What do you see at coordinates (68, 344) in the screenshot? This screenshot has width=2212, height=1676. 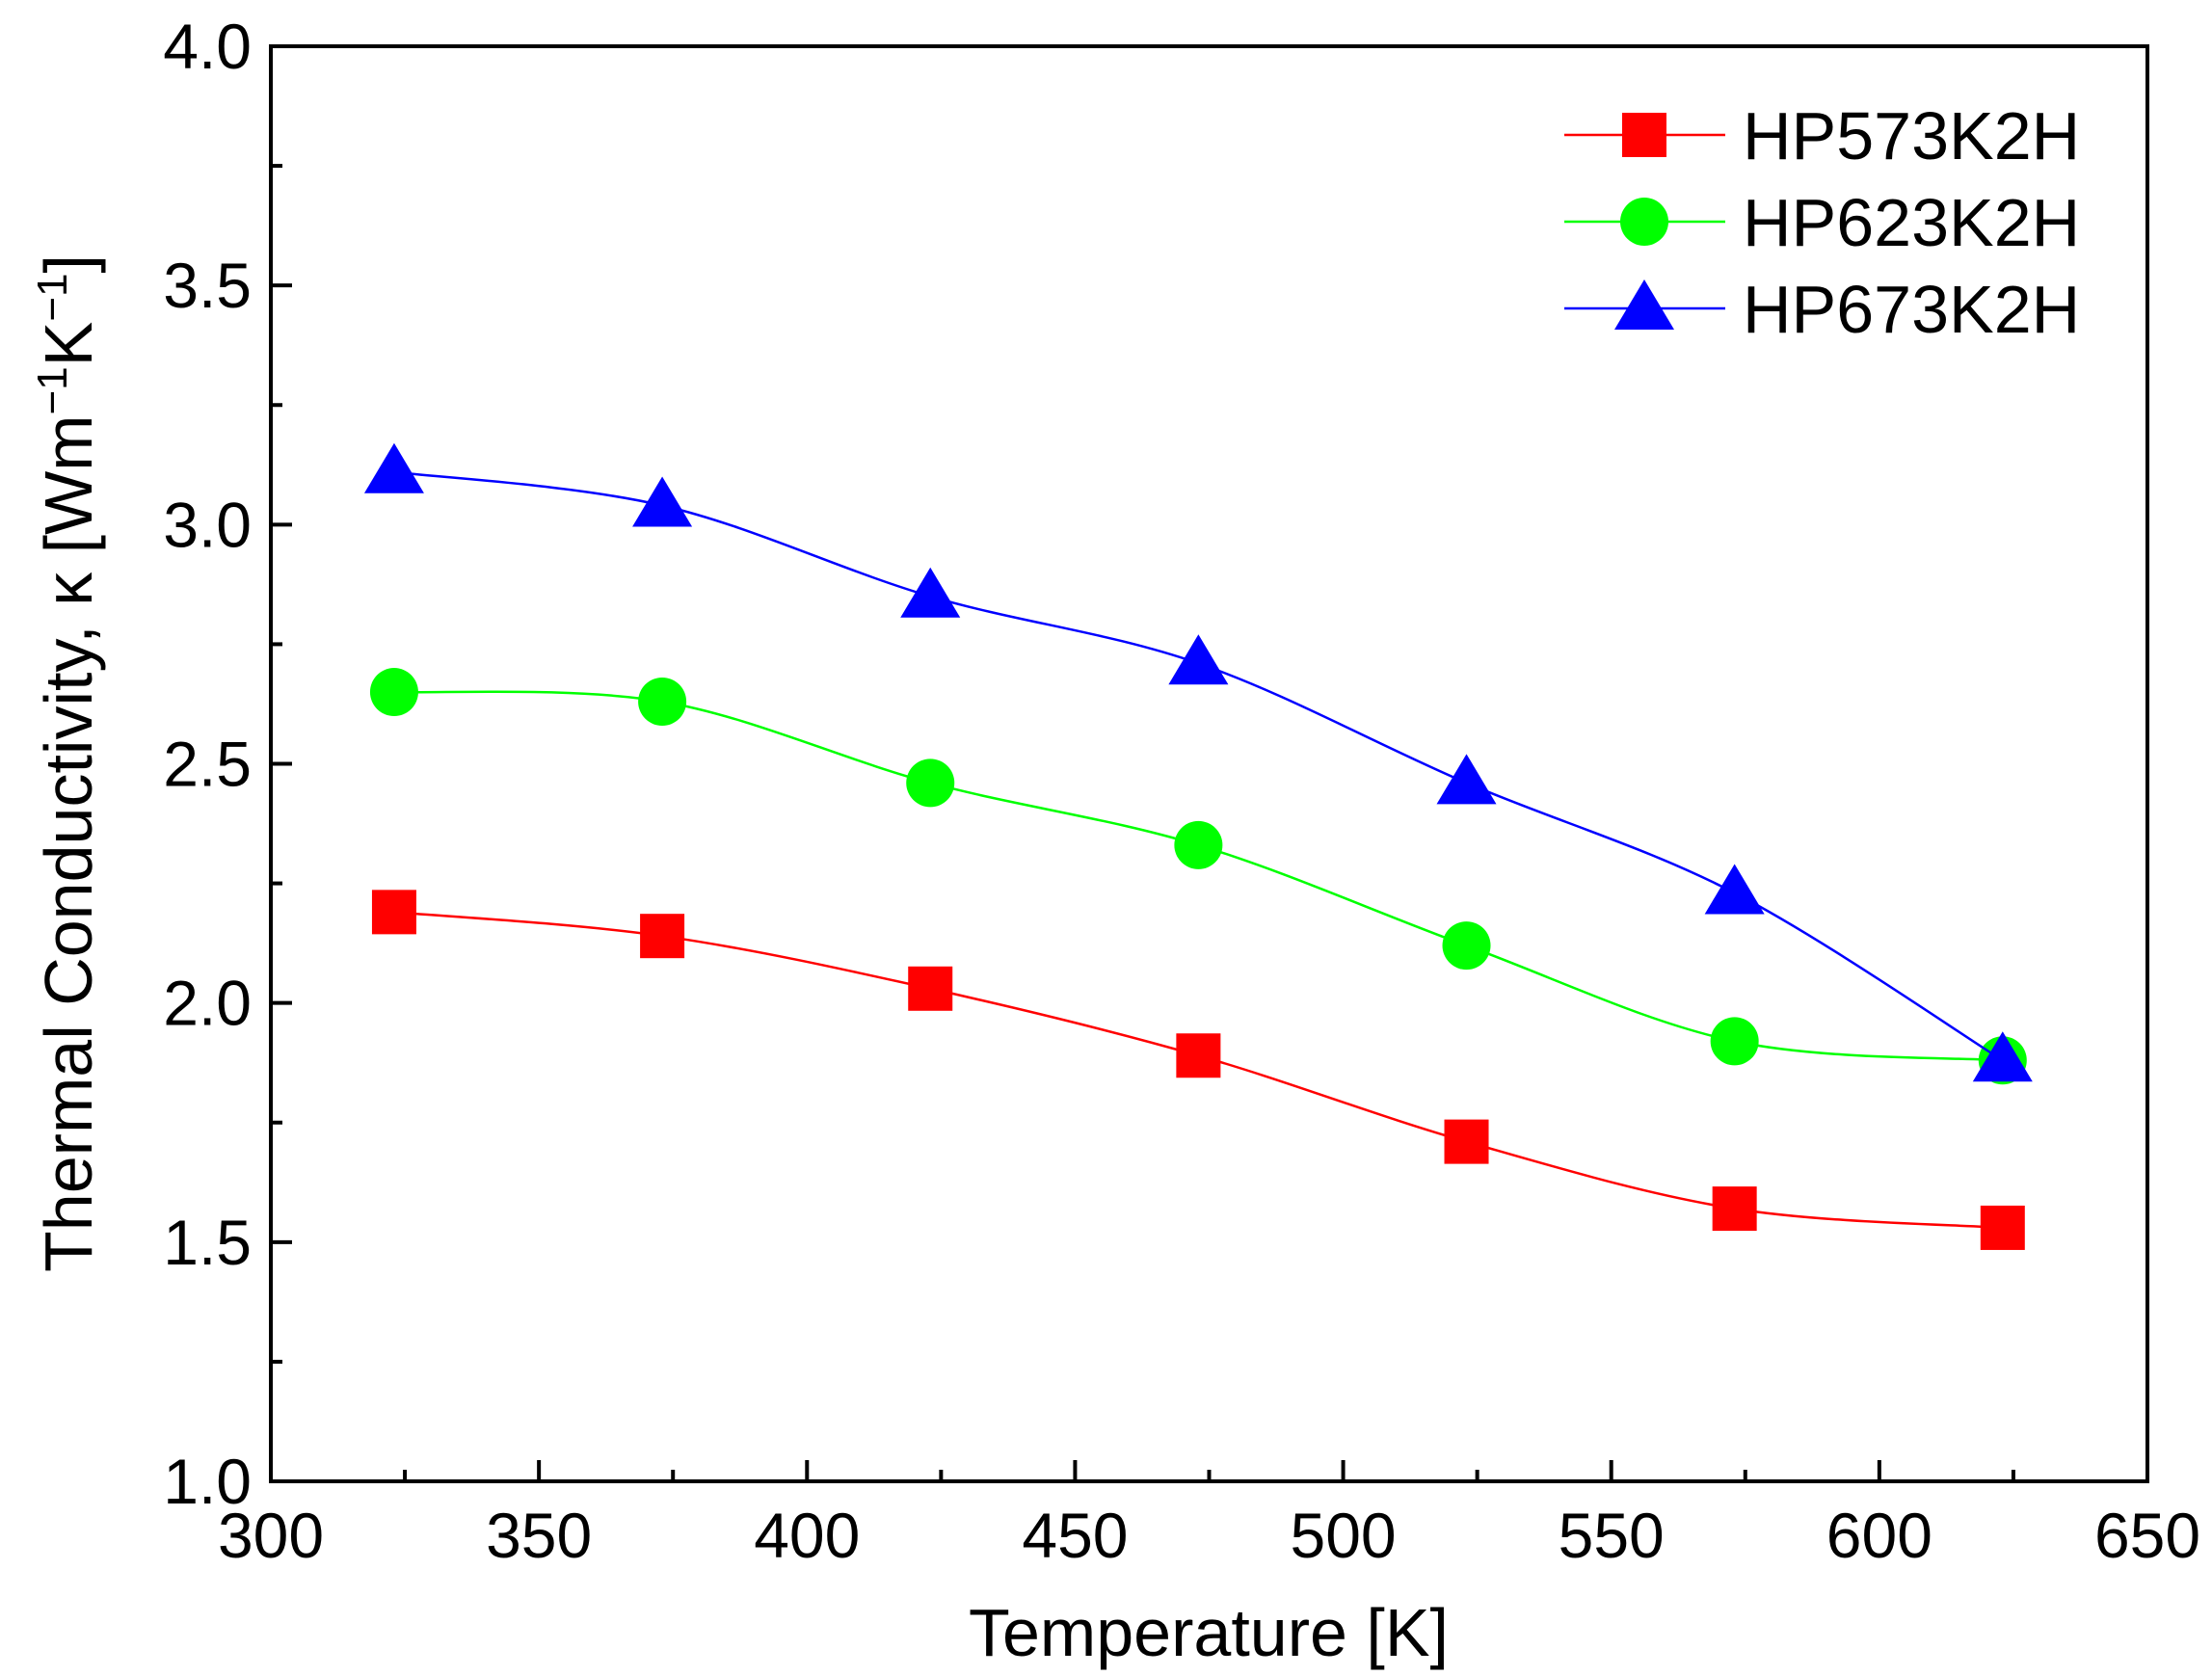 I see `y-axis-title-unit2: K` at bounding box center [68, 344].